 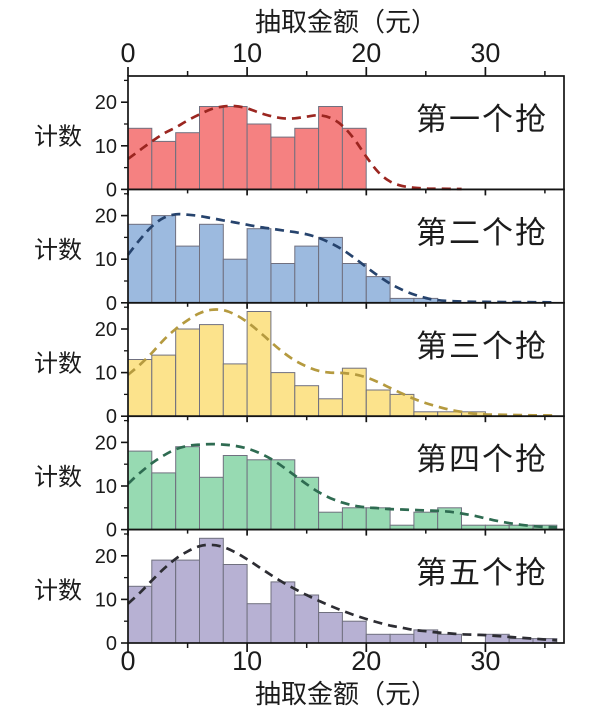 What do you see at coordinates (482, 573) in the screenshot?
I see `panel-title: 第五个抢` at bounding box center [482, 573].